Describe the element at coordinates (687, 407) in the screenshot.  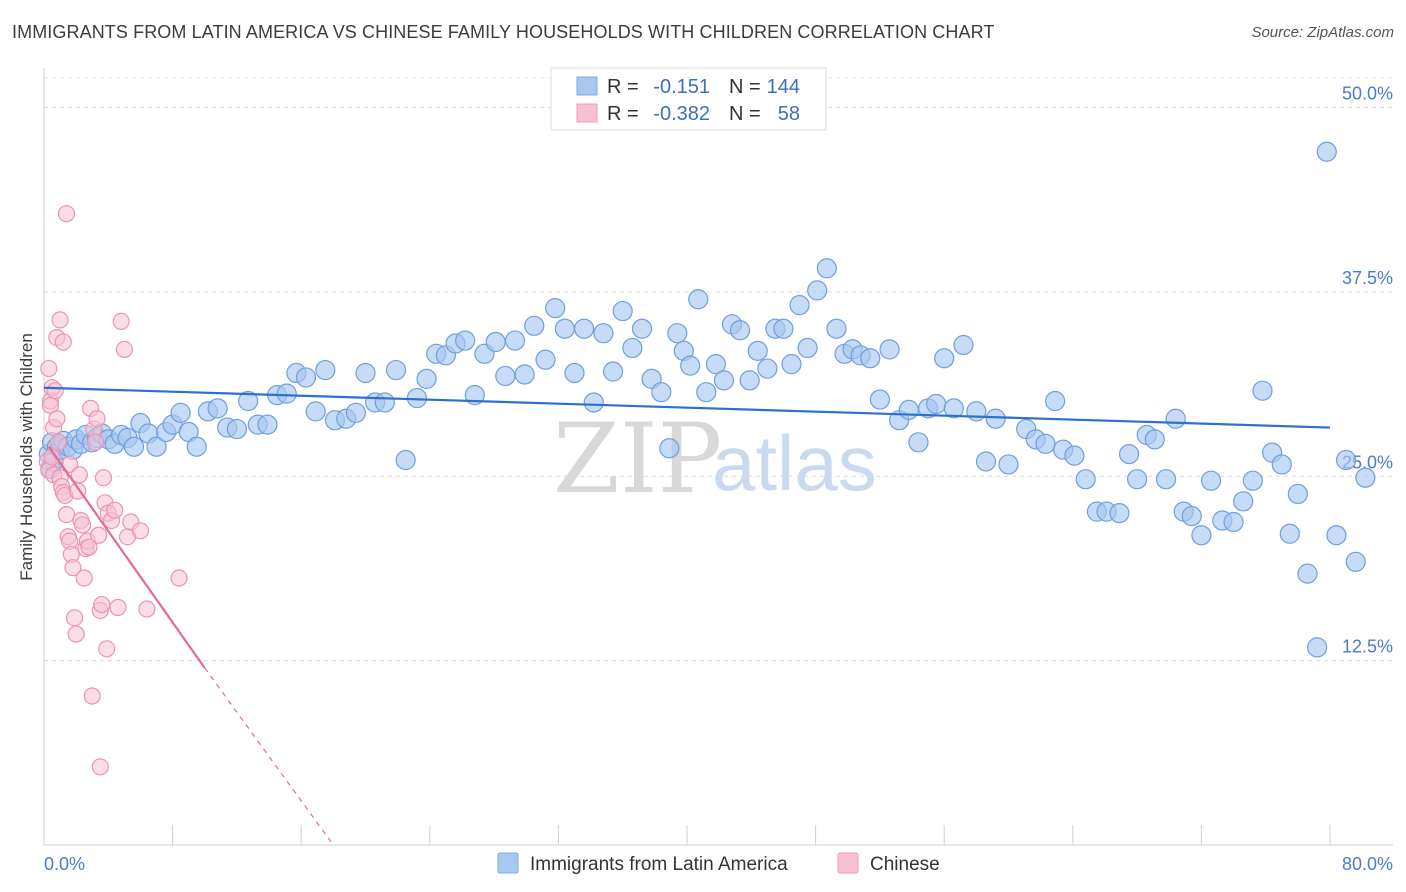
I see `trend-line-latin-america` at that location.